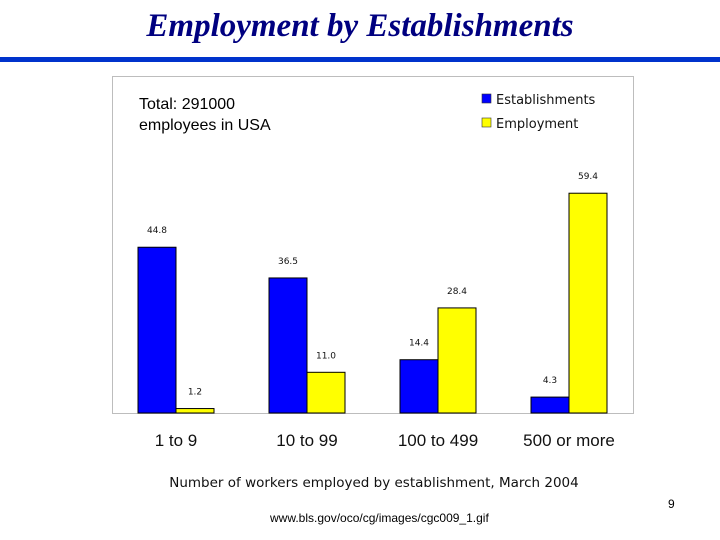 Image resolution: width=720 pixels, height=540 pixels. What do you see at coordinates (569, 440) in the screenshot?
I see `category-label-500-or-more: 500 or more` at bounding box center [569, 440].